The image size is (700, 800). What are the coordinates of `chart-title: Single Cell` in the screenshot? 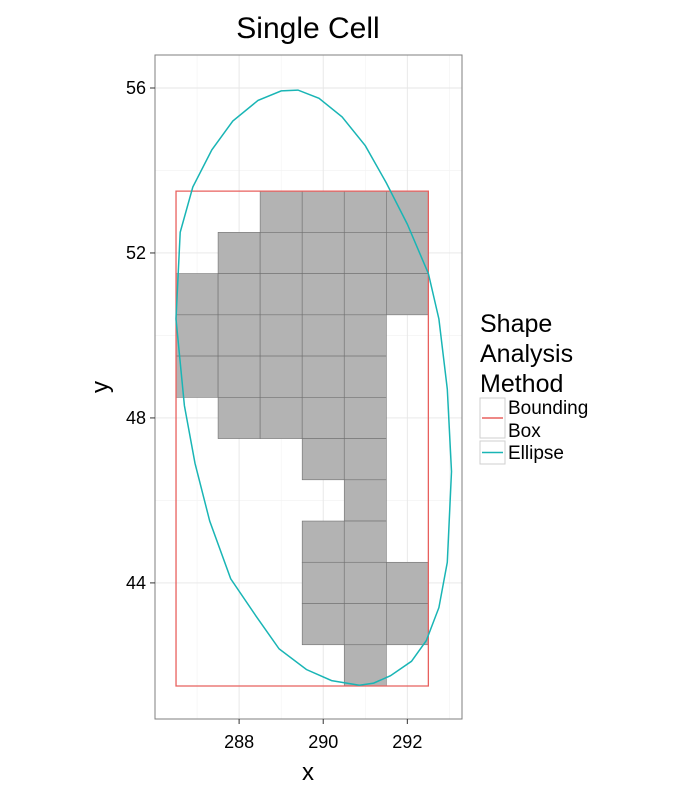 It's located at (307, 28).